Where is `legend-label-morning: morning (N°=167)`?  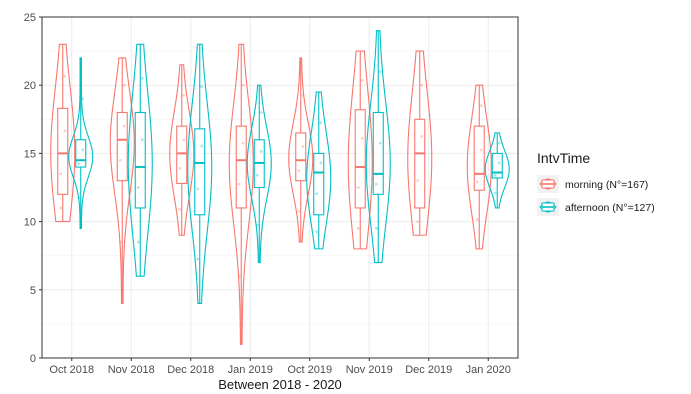 legend-label-morning: morning (N°=167) is located at coordinates (606, 185).